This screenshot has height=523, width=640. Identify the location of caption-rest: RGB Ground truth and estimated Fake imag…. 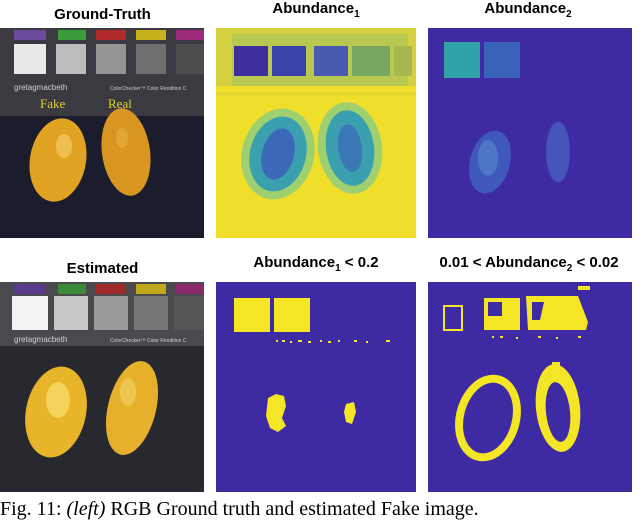
(292, 509).